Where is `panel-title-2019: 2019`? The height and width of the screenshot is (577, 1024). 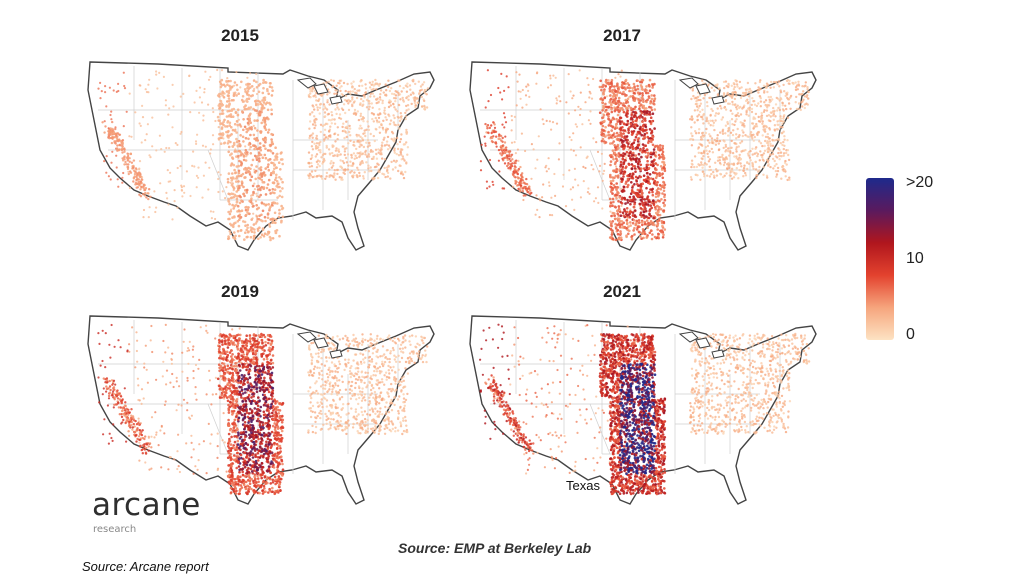 panel-title-2019: 2019 is located at coordinates (240, 291).